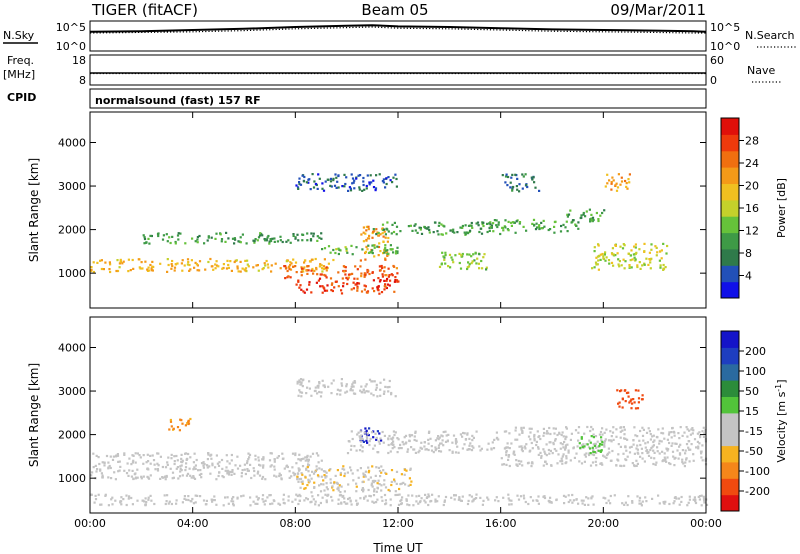  What do you see at coordinates (730, 257) in the screenshot?
I see `power-colorbar-cell` at bounding box center [730, 257].